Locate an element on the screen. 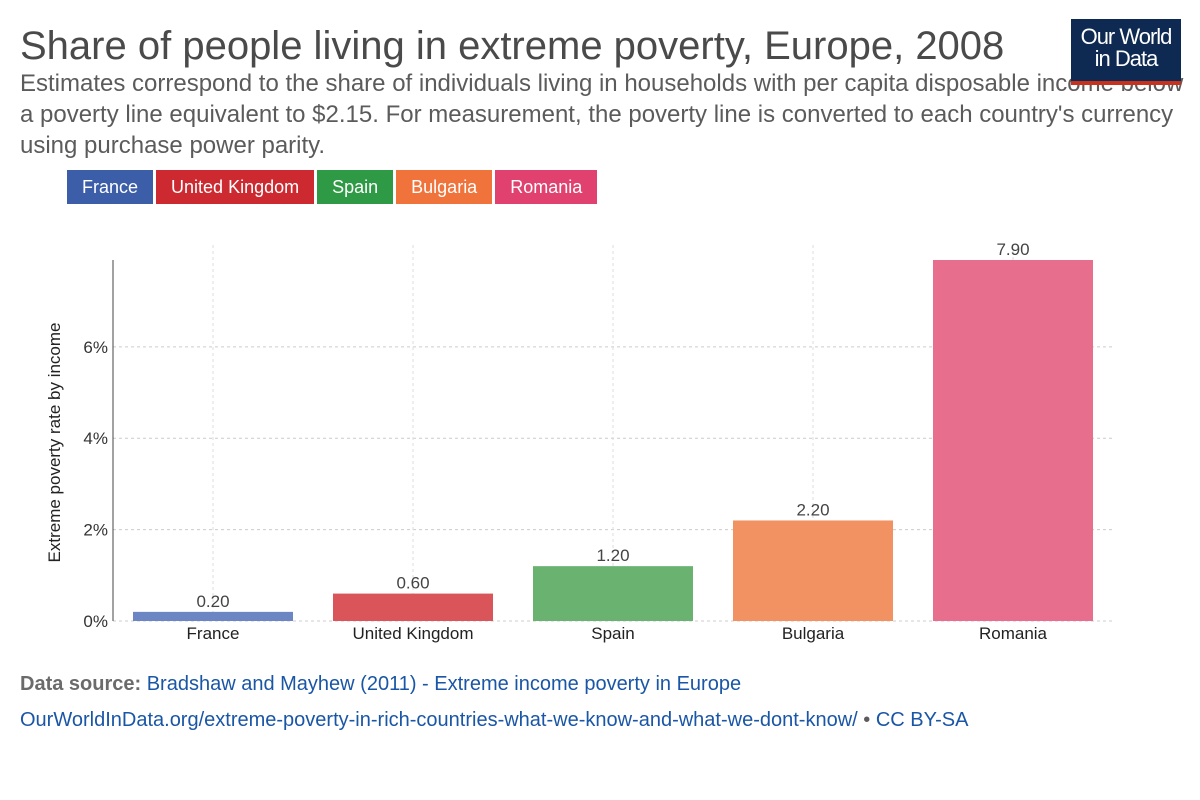 The image size is (1200, 800). bar-romania is located at coordinates (1013, 440).